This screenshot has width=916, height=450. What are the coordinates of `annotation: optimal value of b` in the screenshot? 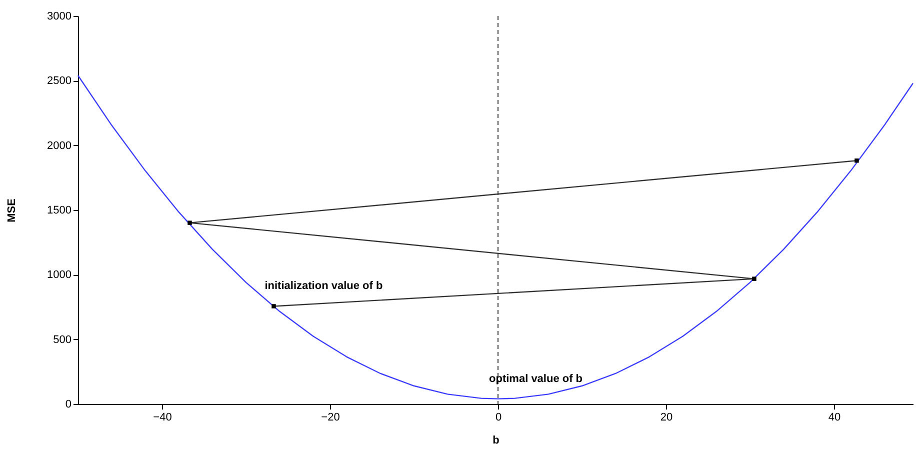 It's located at (536, 378).